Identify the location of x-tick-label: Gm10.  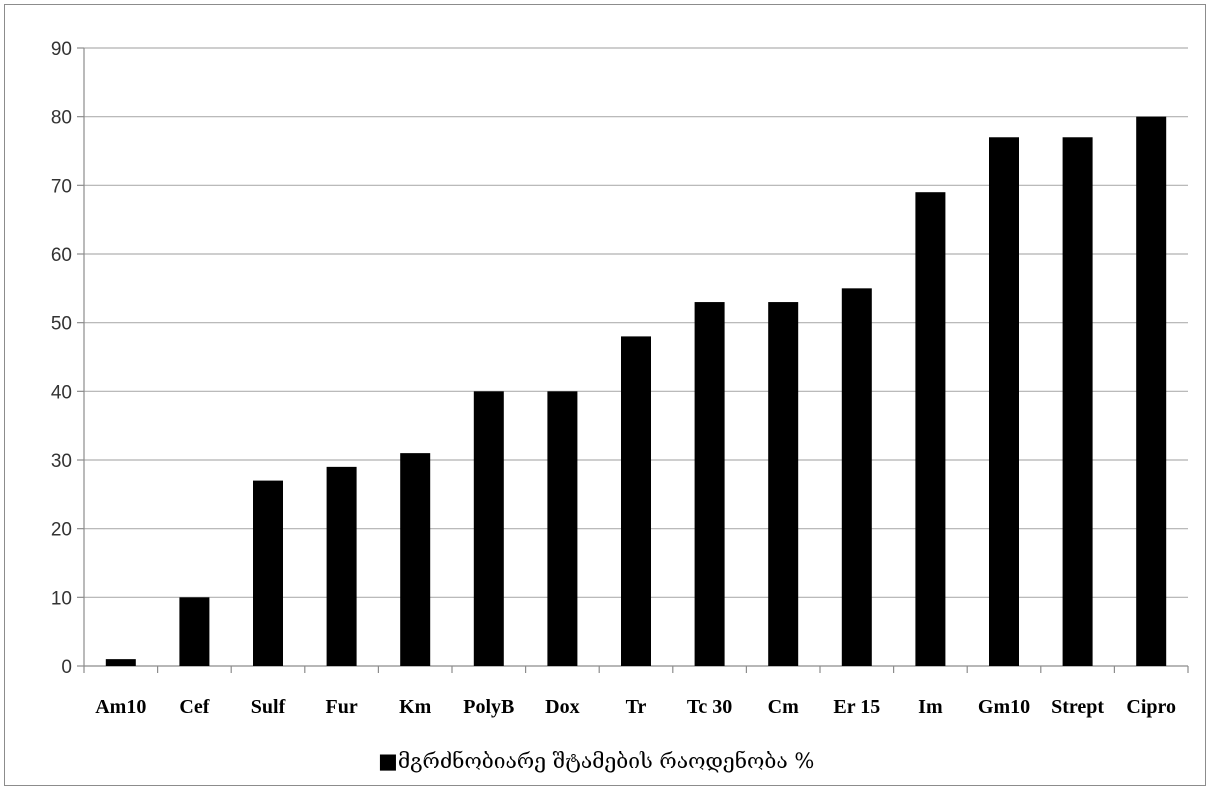
(1004, 707).